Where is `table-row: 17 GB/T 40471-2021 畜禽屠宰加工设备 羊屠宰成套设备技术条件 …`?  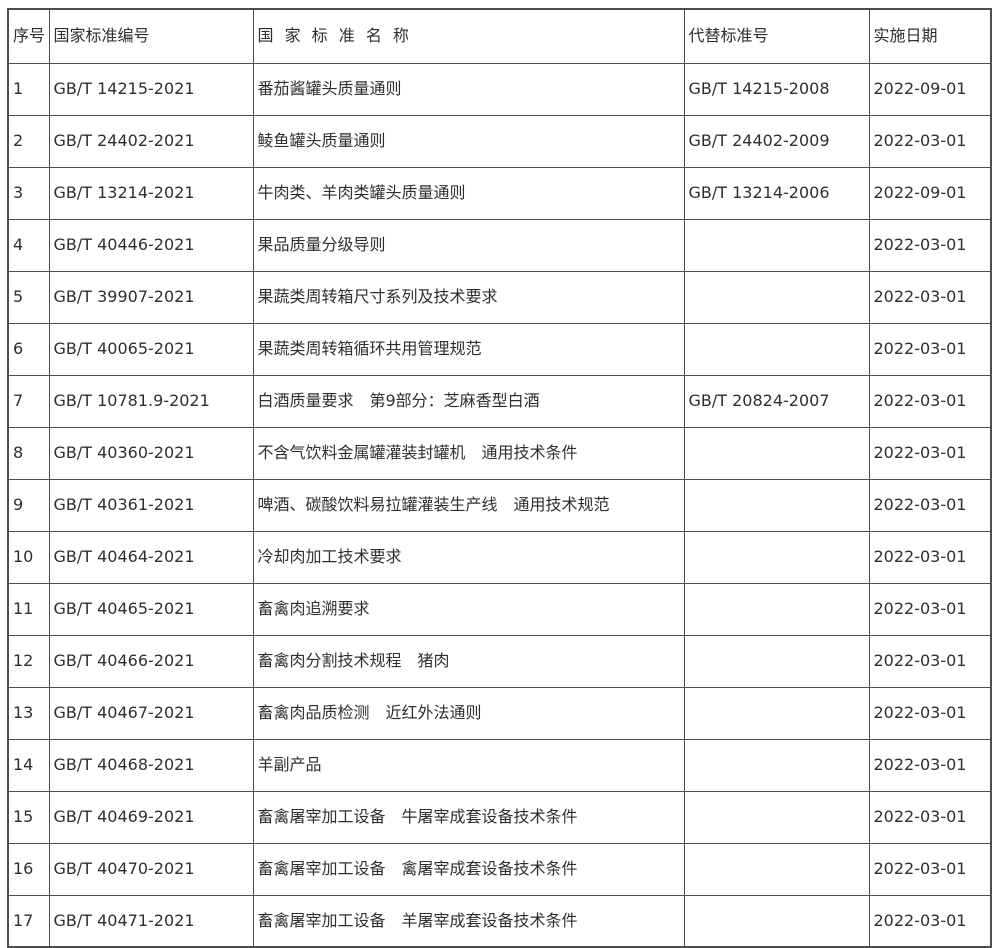 table-row: 17 GB/T 40471-2021 畜禽屠宰加工设备 羊屠宰成套设备技术条件 … is located at coordinates (499, 921).